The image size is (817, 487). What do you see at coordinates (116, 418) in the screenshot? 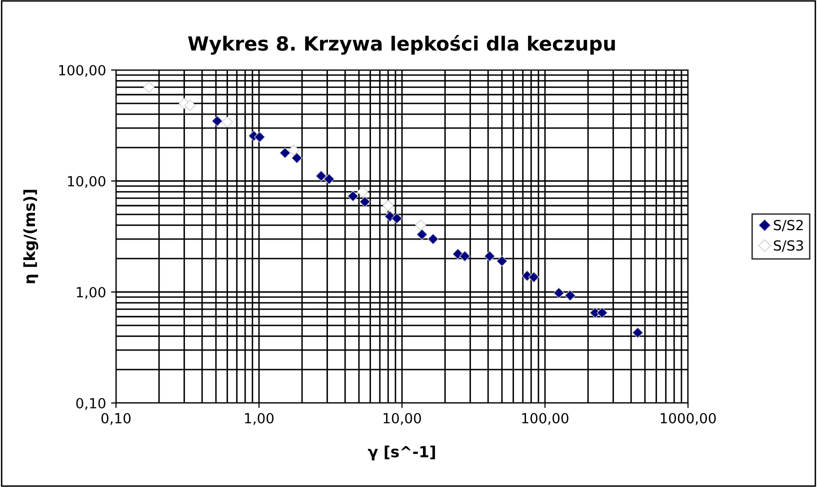
I see `x-tick-label: 0,10` at bounding box center [116, 418].